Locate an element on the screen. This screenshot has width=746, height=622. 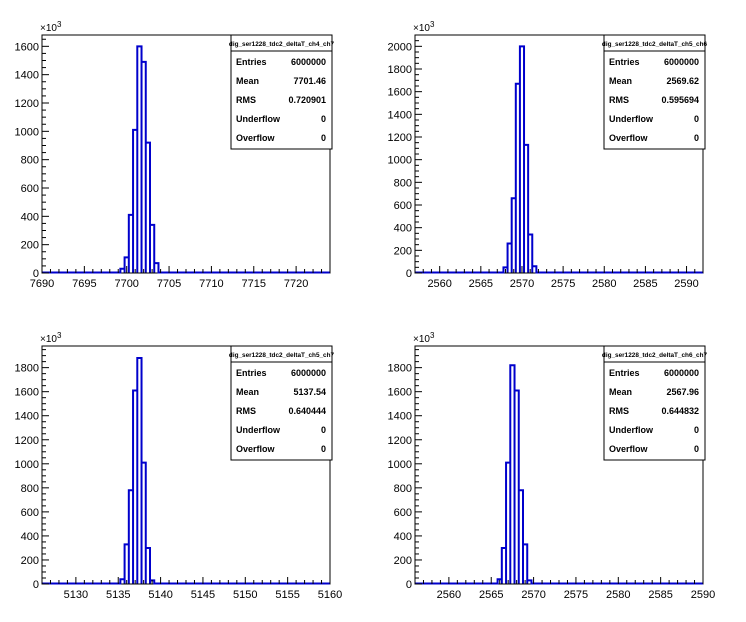
x-tick-label: 7690 is located at coordinates (42, 284).